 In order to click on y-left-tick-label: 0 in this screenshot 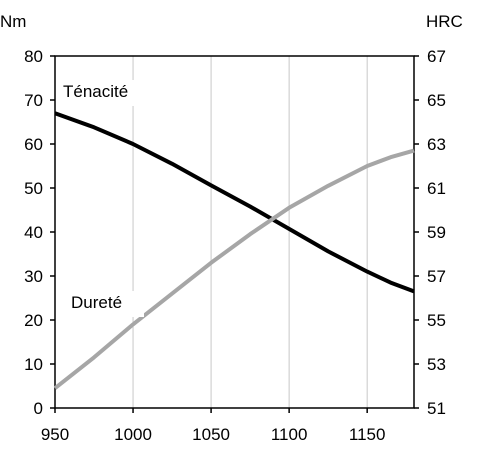, I will do `click(38, 408)`.